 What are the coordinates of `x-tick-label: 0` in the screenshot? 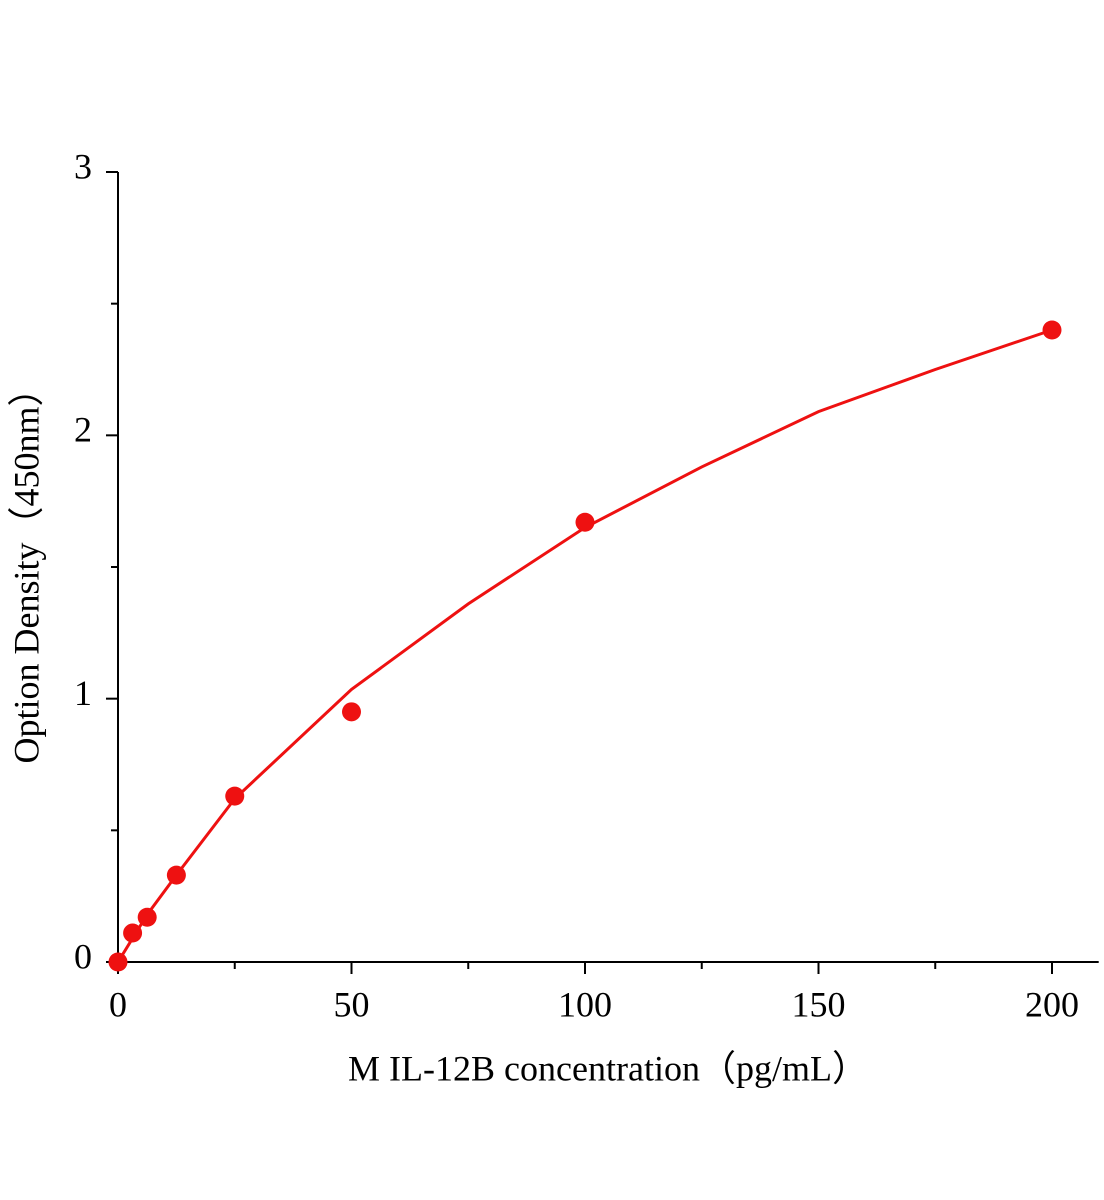 It's located at (118, 1004).